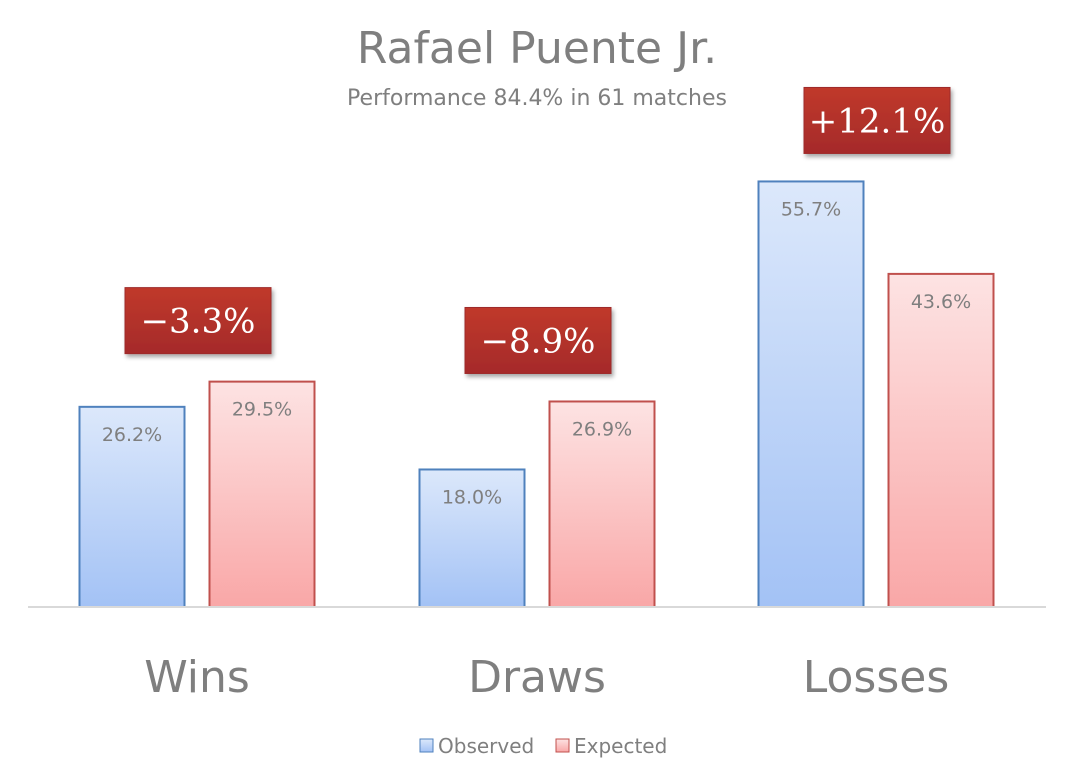 The width and height of the screenshot is (1070, 783). I want to click on data-label-observed-wins: 26.2%, so click(132, 435).